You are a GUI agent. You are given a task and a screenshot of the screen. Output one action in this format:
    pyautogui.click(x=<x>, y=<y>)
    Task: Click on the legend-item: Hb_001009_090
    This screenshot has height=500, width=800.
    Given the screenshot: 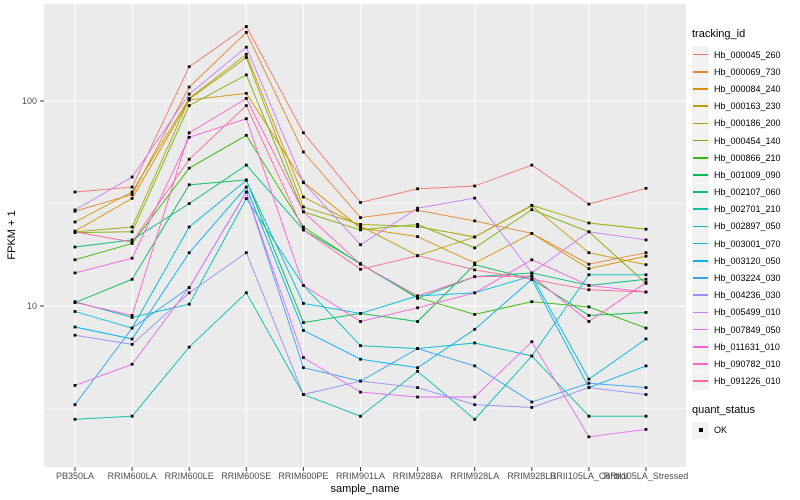 What is the action you would take?
    pyautogui.click(x=745, y=175)
    